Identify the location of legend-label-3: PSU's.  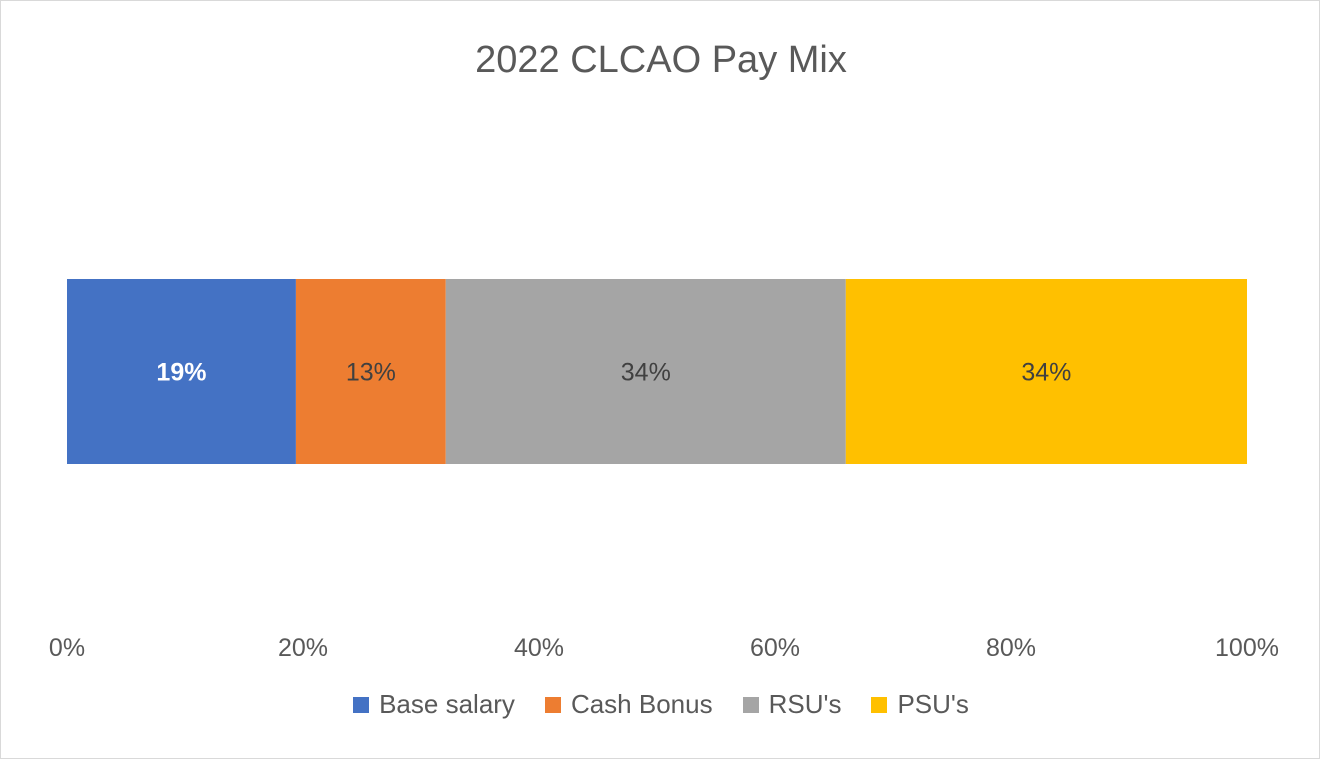
(933, 704).